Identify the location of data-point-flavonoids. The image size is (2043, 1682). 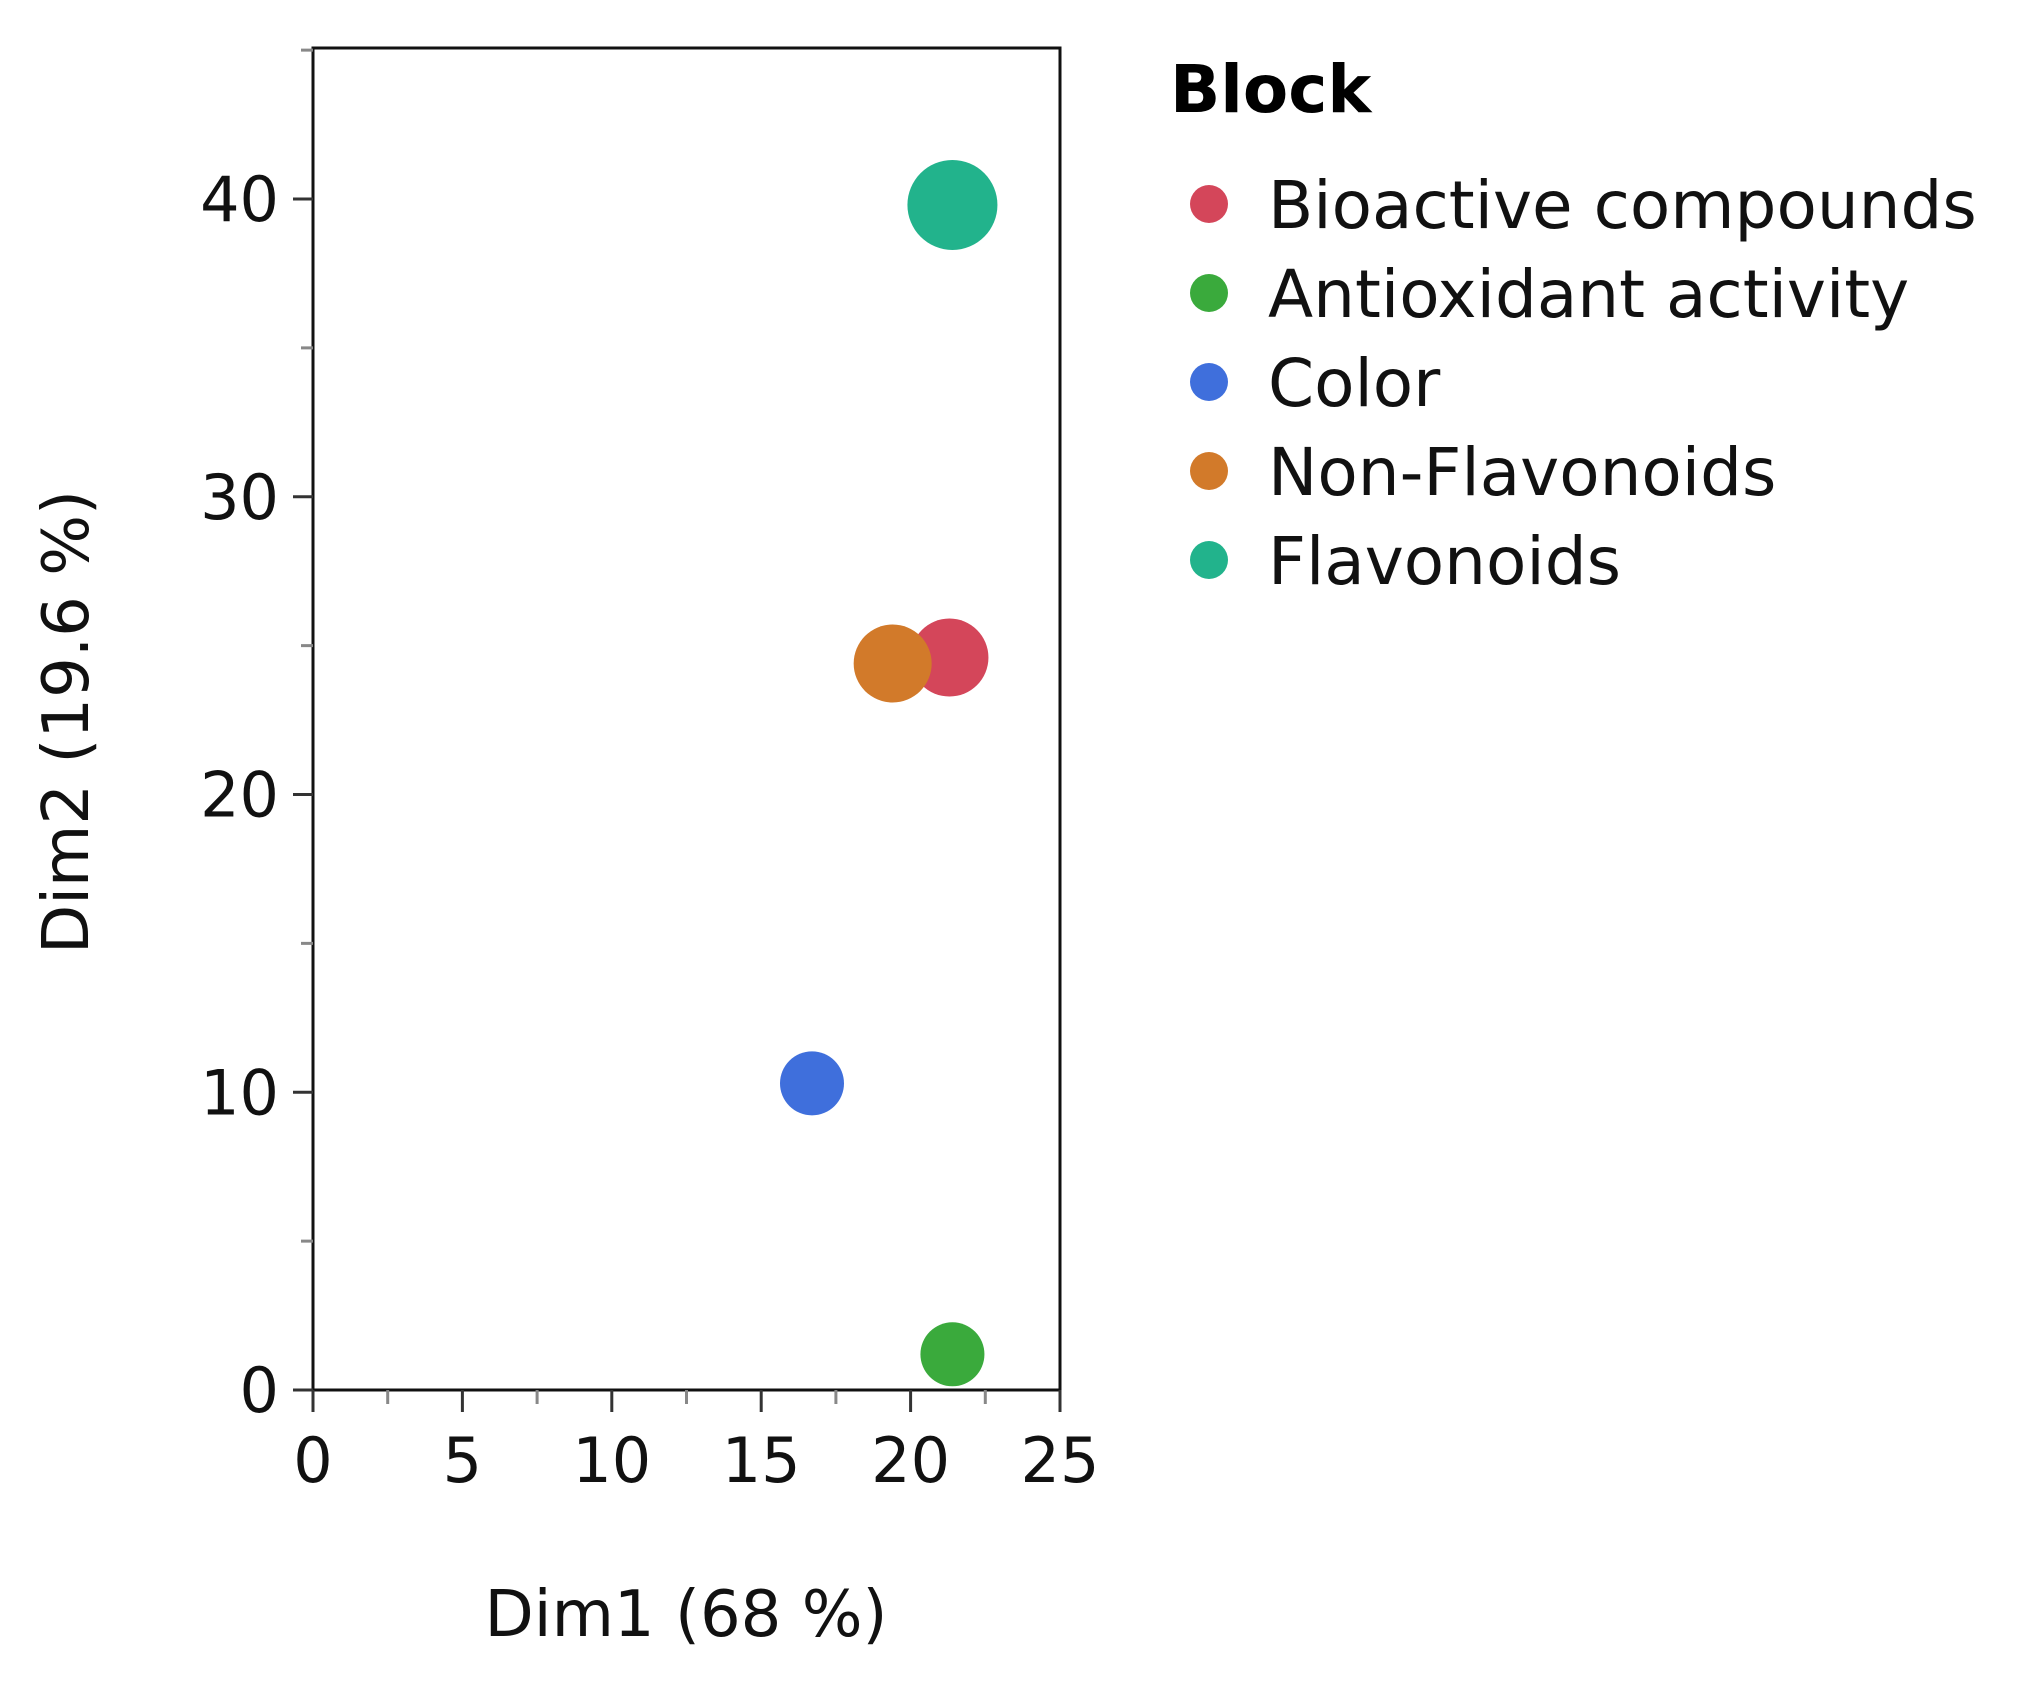
(952, 204).